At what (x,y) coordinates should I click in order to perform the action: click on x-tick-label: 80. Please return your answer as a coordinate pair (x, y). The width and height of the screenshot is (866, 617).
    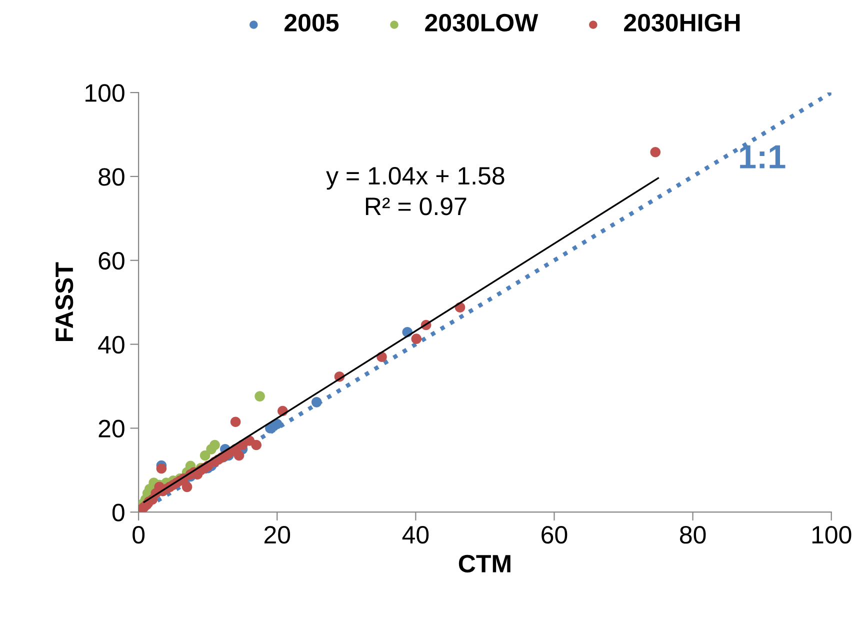
    Looking at the image, I should click on (693, 535).